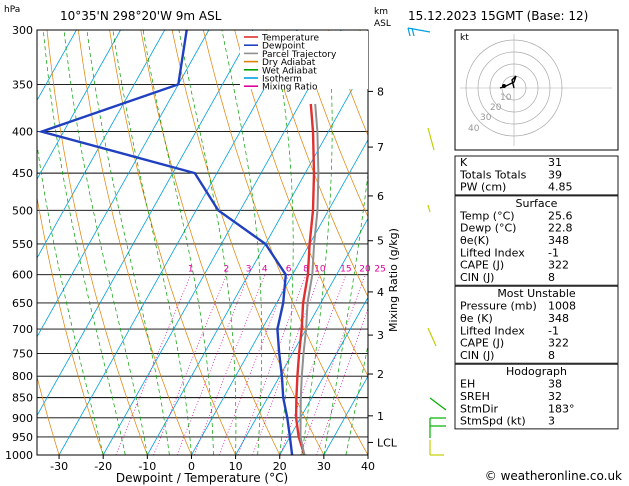  Describe the element at coordinates (22, 329) in the screenshot. I see `pressure-tick-label: 700` at that location.